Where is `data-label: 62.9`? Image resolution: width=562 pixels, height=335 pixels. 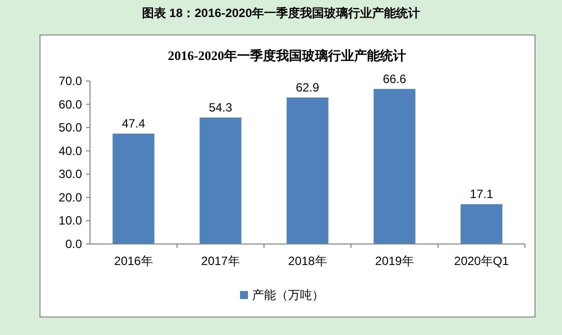
data-label: 62.9 is located at coordinates (308, 87).